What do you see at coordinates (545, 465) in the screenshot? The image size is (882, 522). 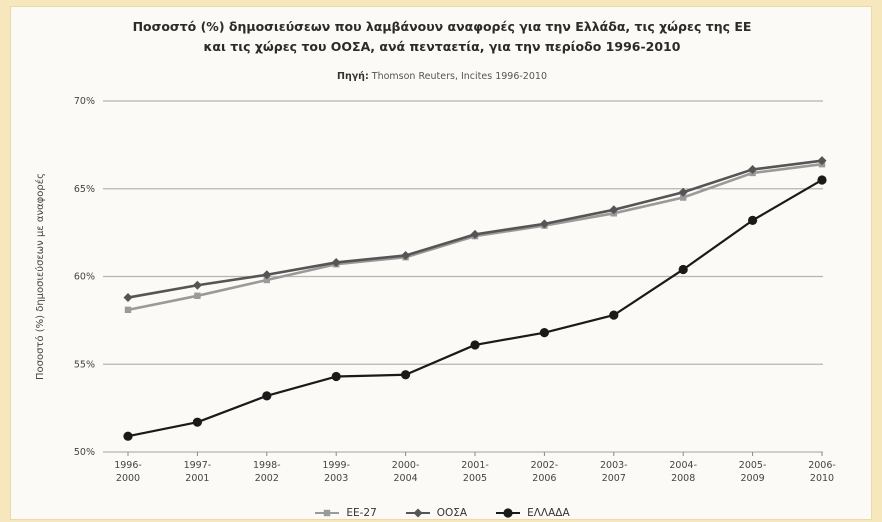 I see `x-tick-label-top: 2002-` at bounding box center [545, 465].